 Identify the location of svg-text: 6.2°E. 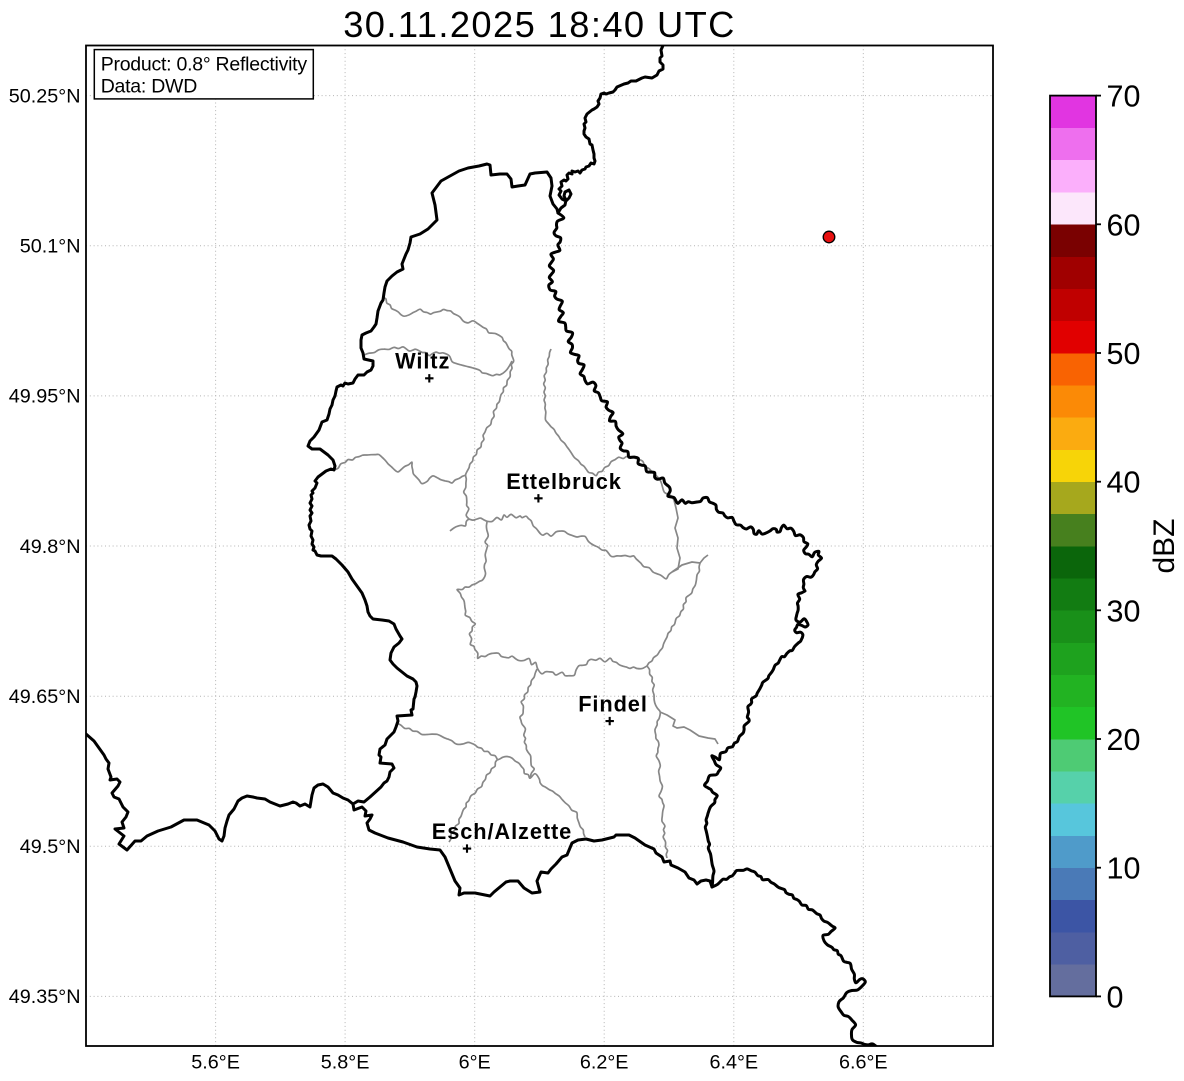
(604, 1062).